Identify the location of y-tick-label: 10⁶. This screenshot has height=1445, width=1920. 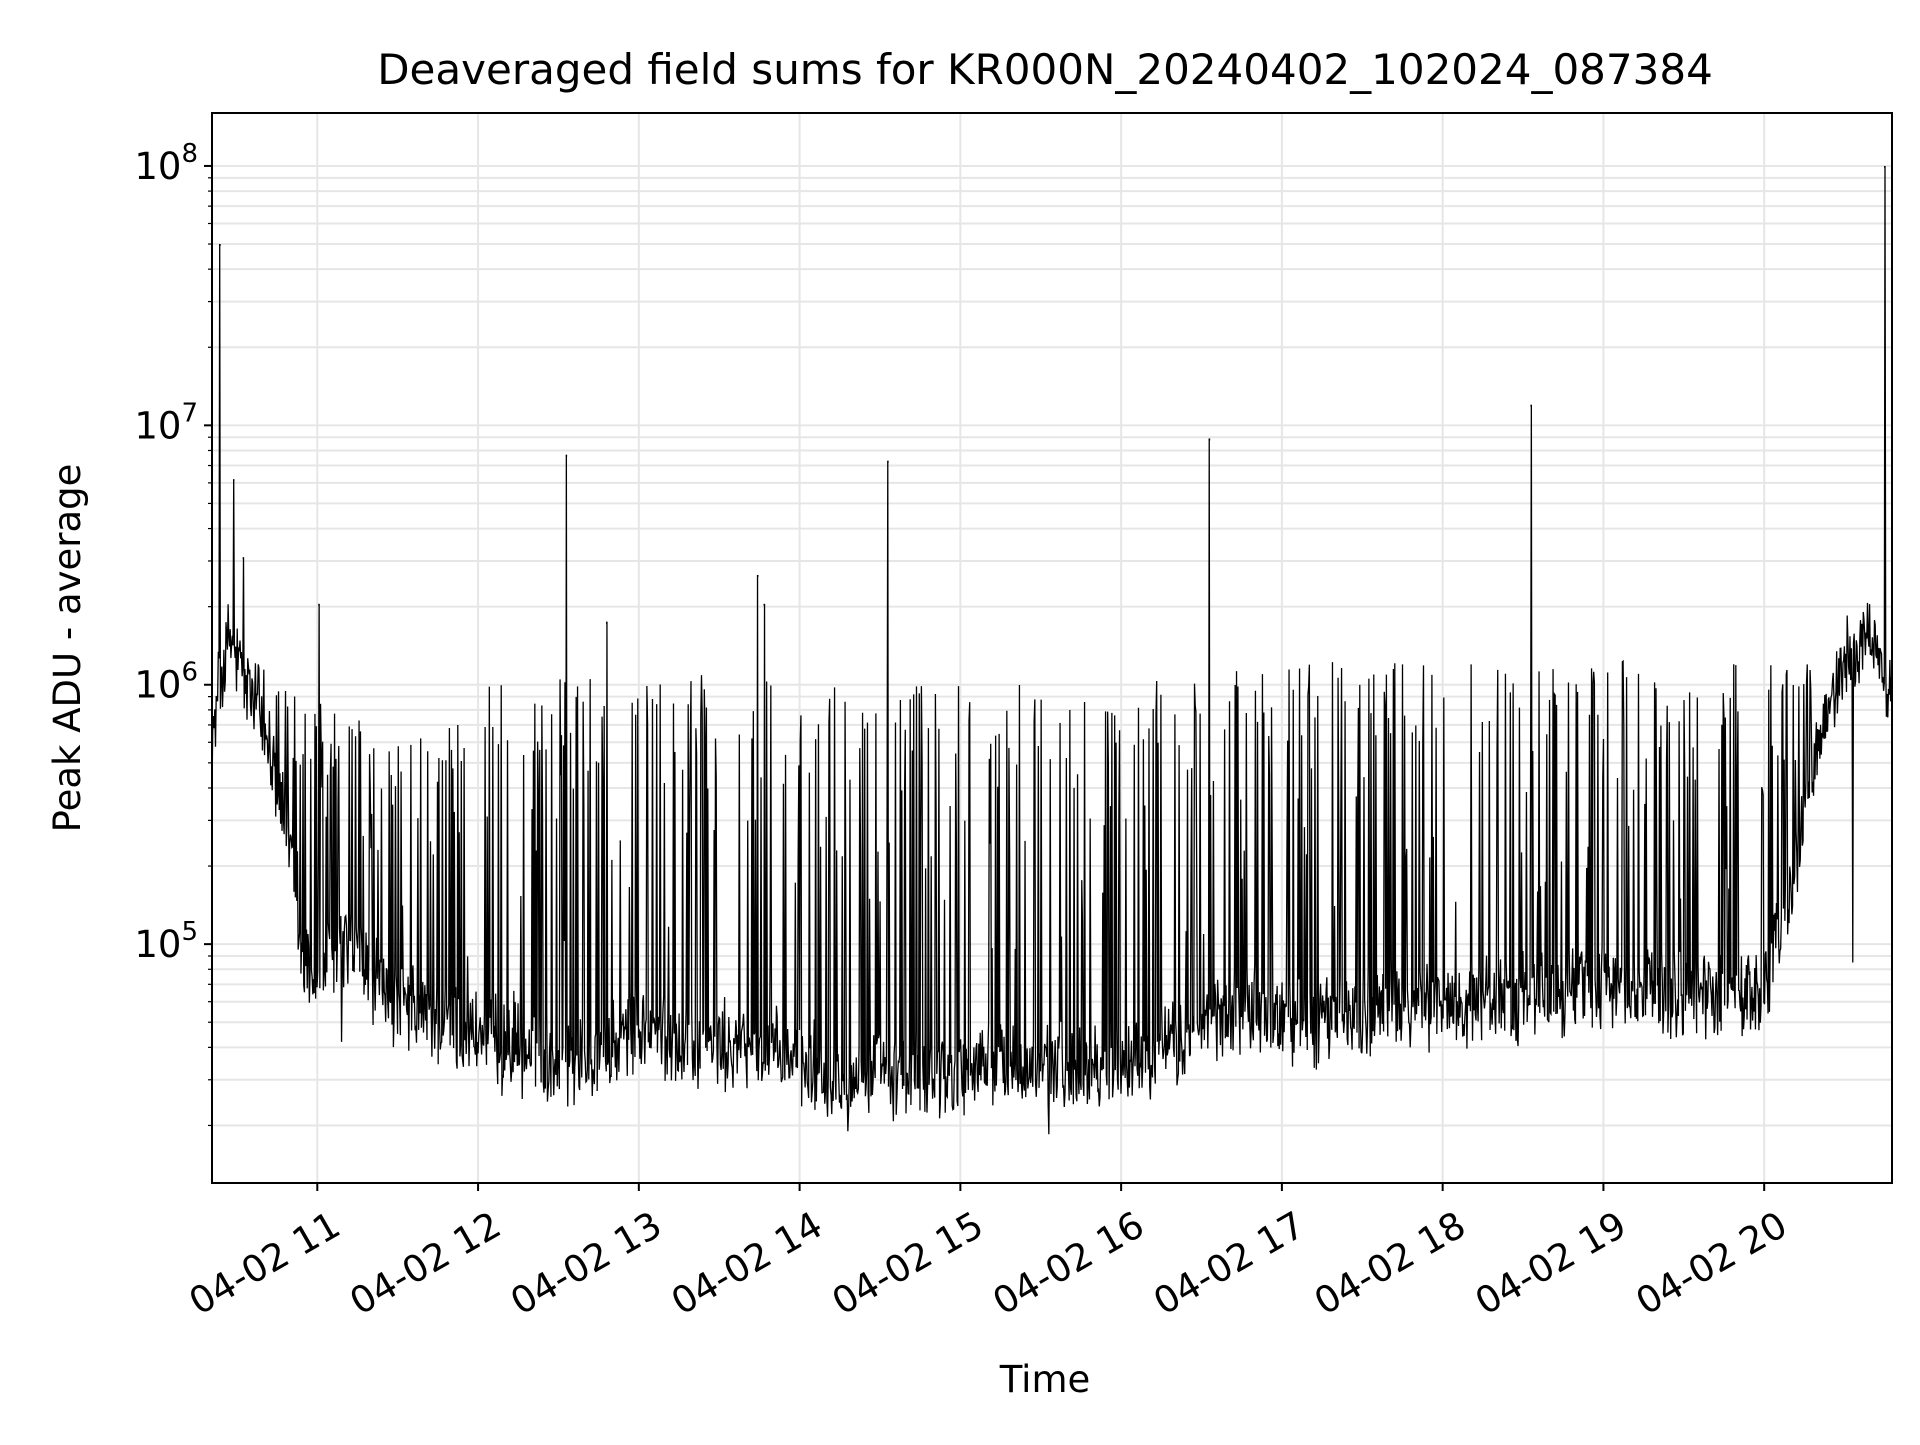
(166, 682).